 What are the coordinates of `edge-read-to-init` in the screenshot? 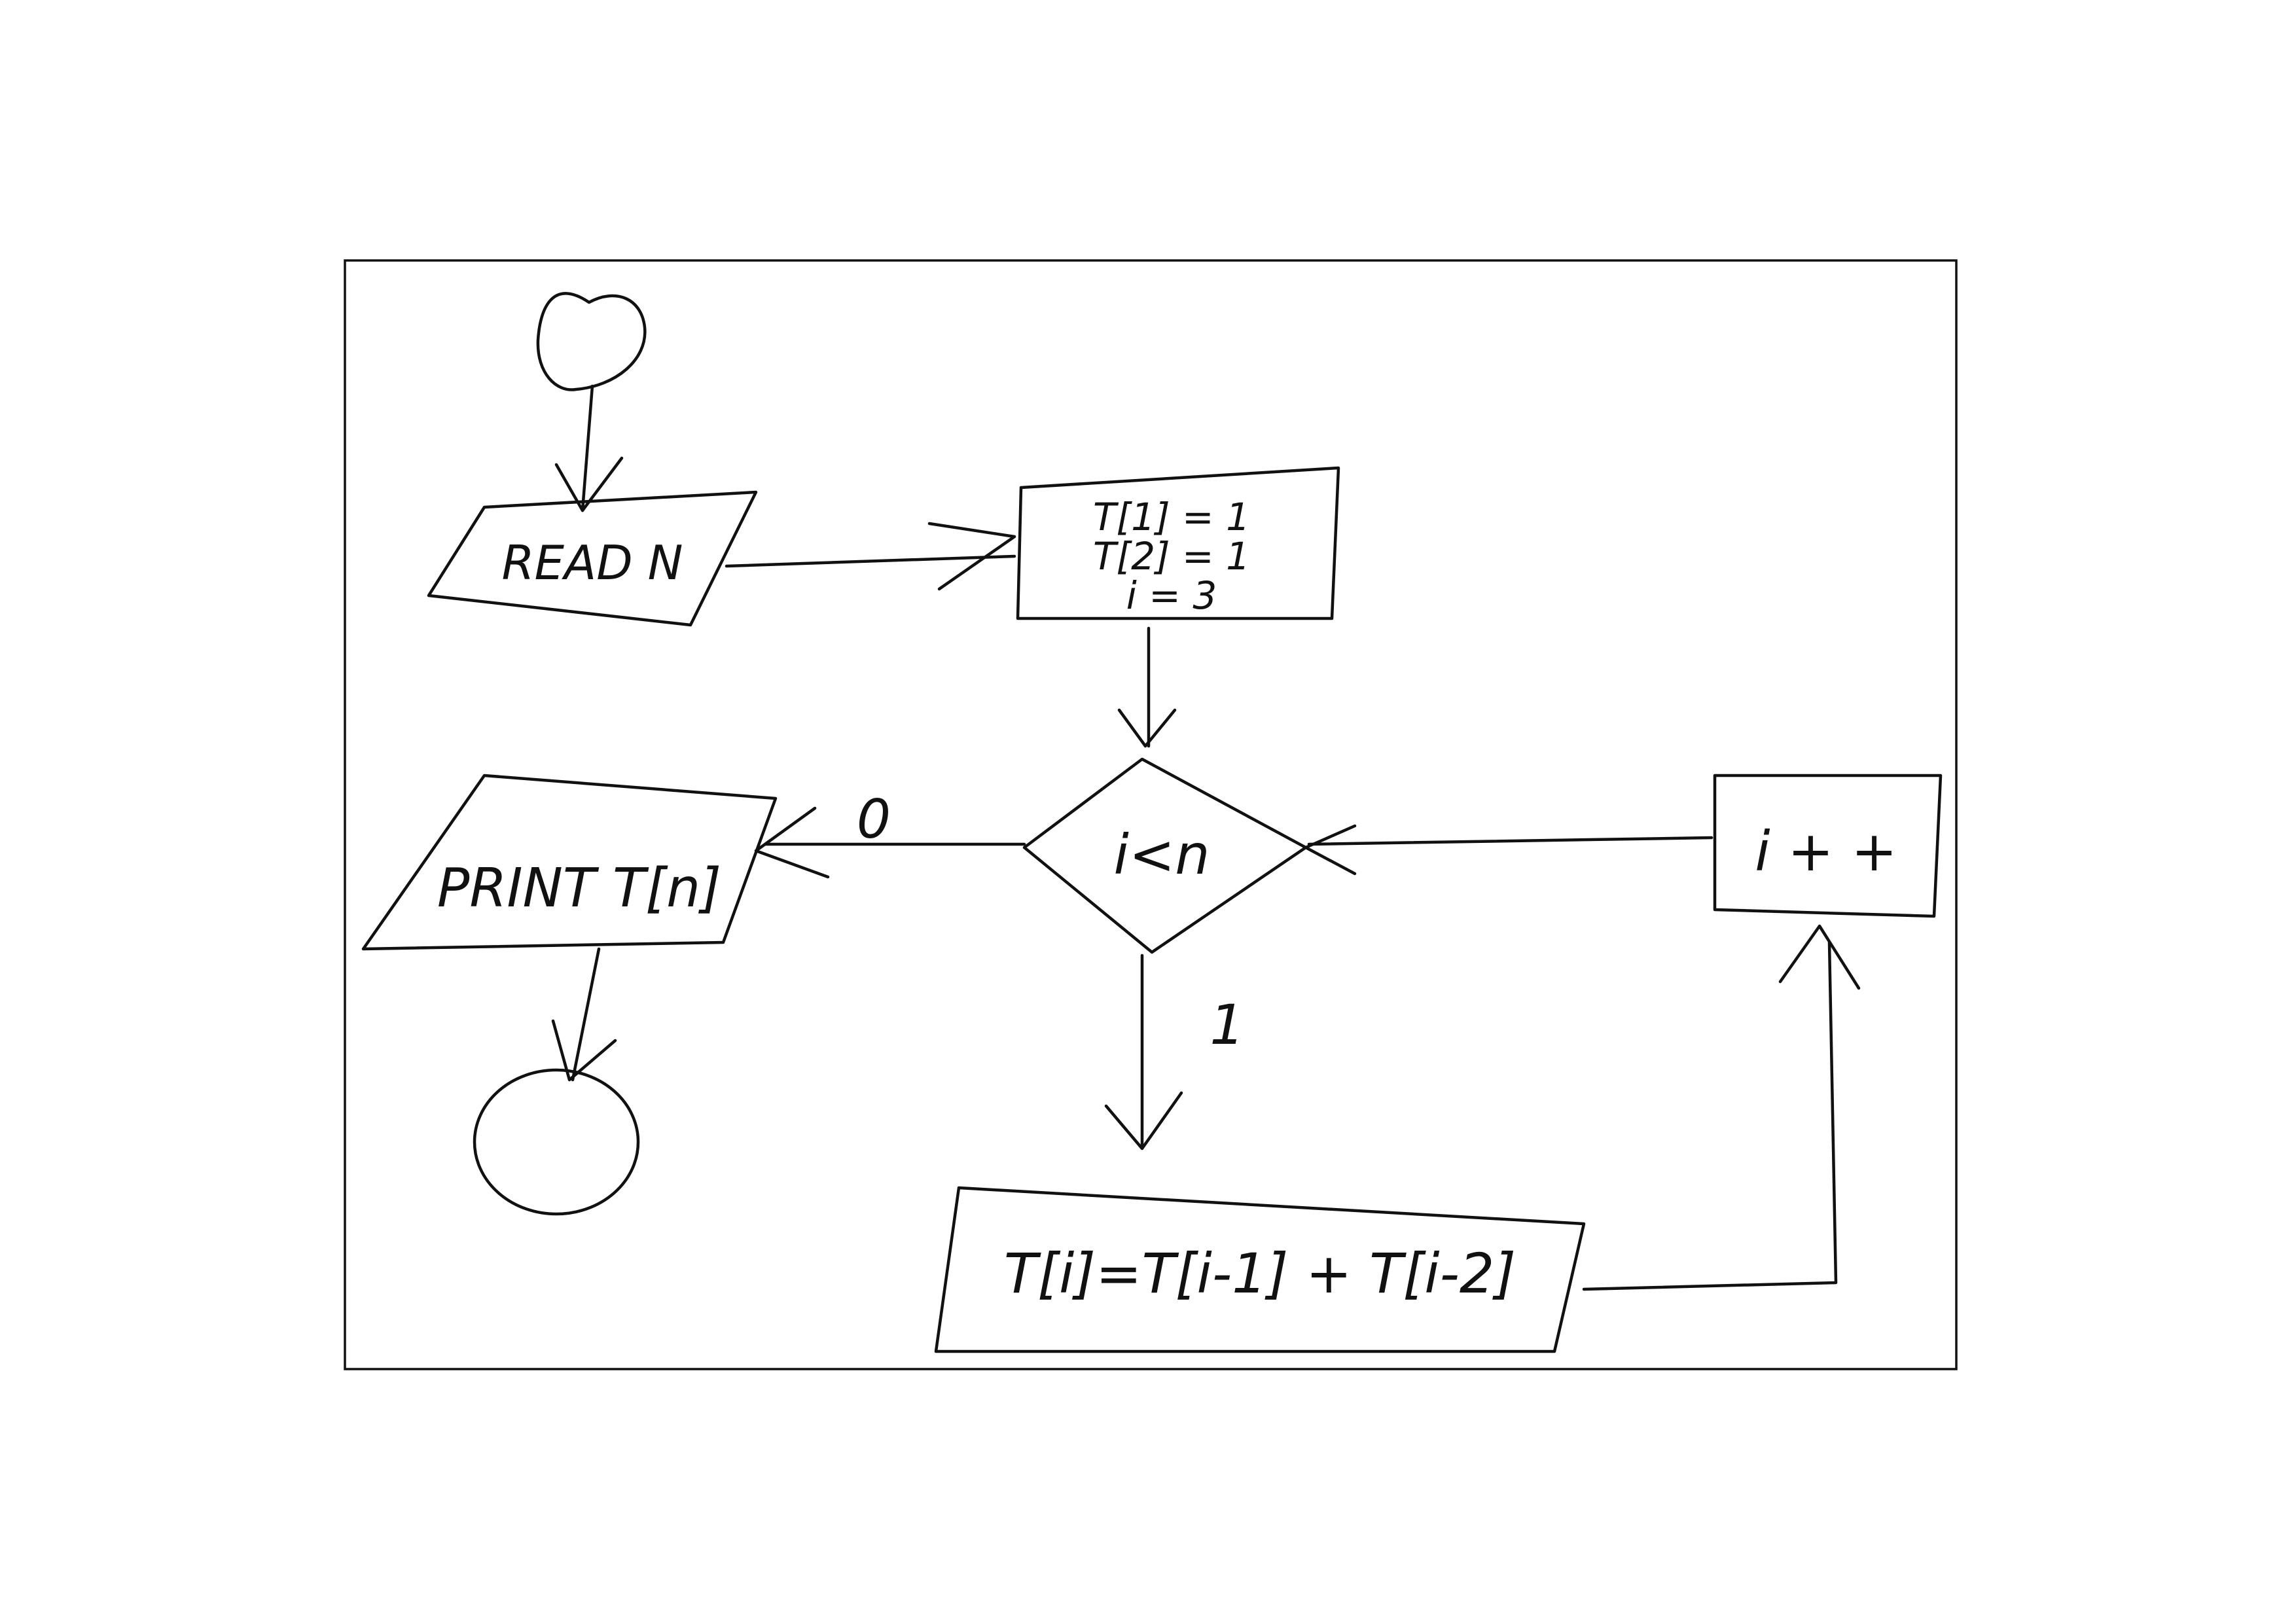 It's located at (870, 557).